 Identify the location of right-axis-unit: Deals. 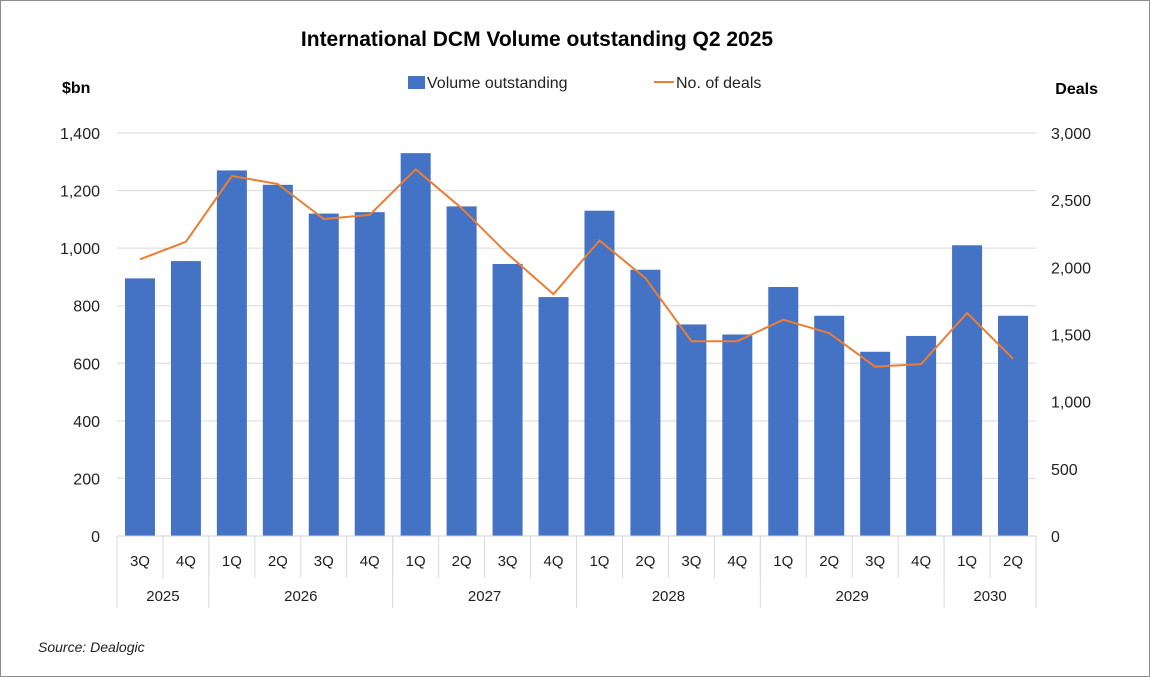
(1076, 89).